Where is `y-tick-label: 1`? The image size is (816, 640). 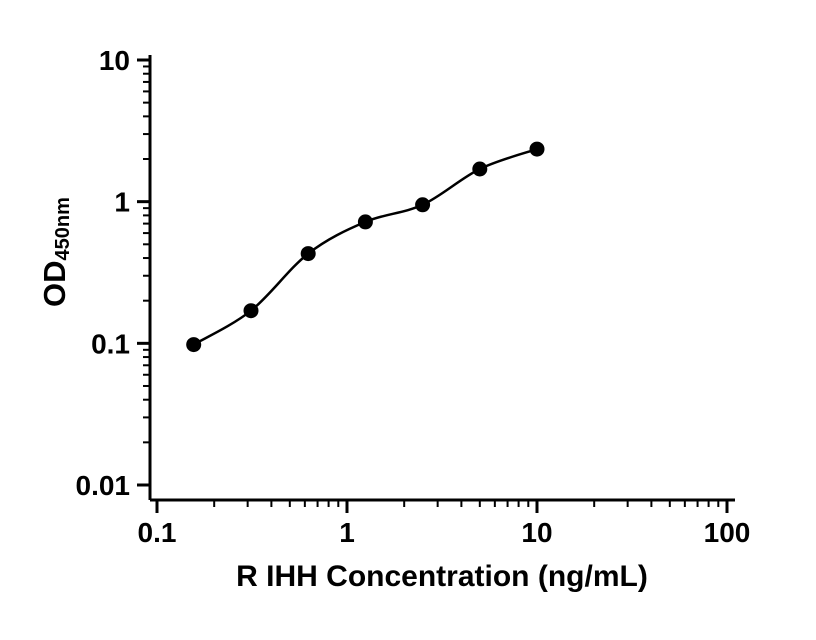
y-tick-label: 1 is located at coordinates (122, 202).